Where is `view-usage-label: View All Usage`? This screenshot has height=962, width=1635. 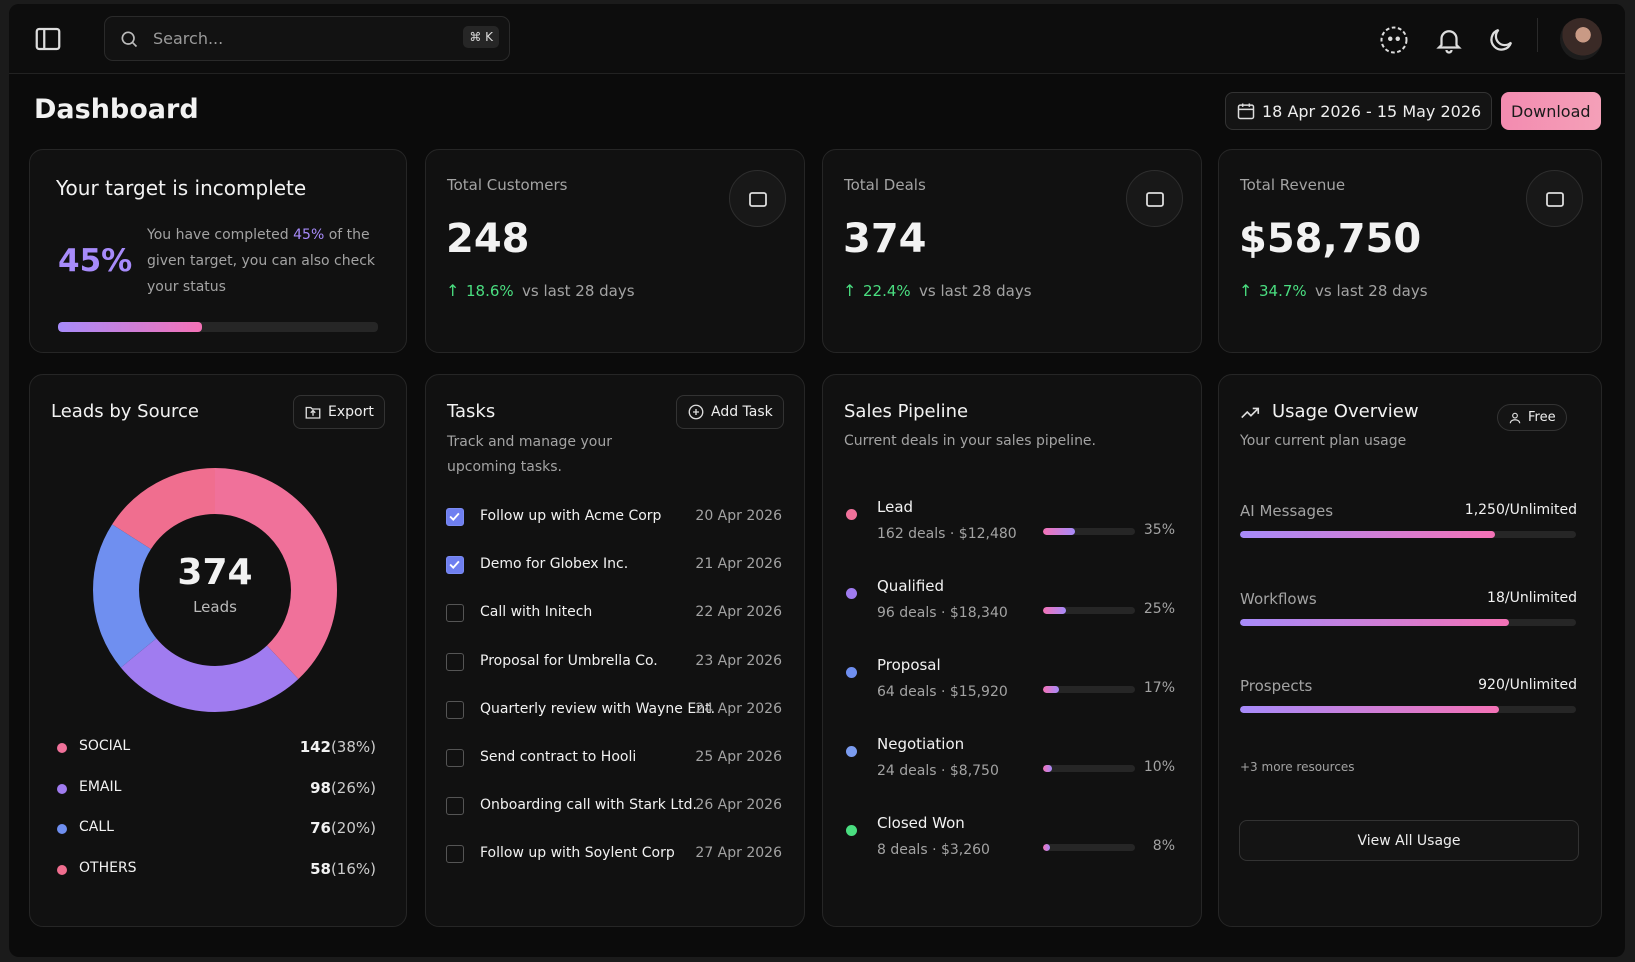 view-usage-label: View All Usage is located at coordinates (1409, 840).